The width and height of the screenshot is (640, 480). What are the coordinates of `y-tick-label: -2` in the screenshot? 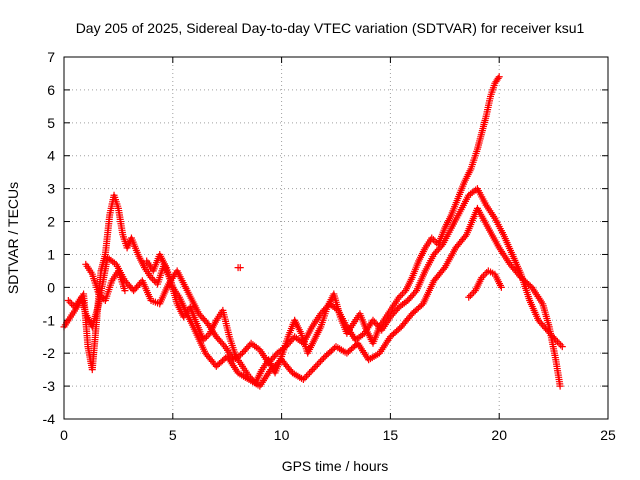 It's located at (49, 353).